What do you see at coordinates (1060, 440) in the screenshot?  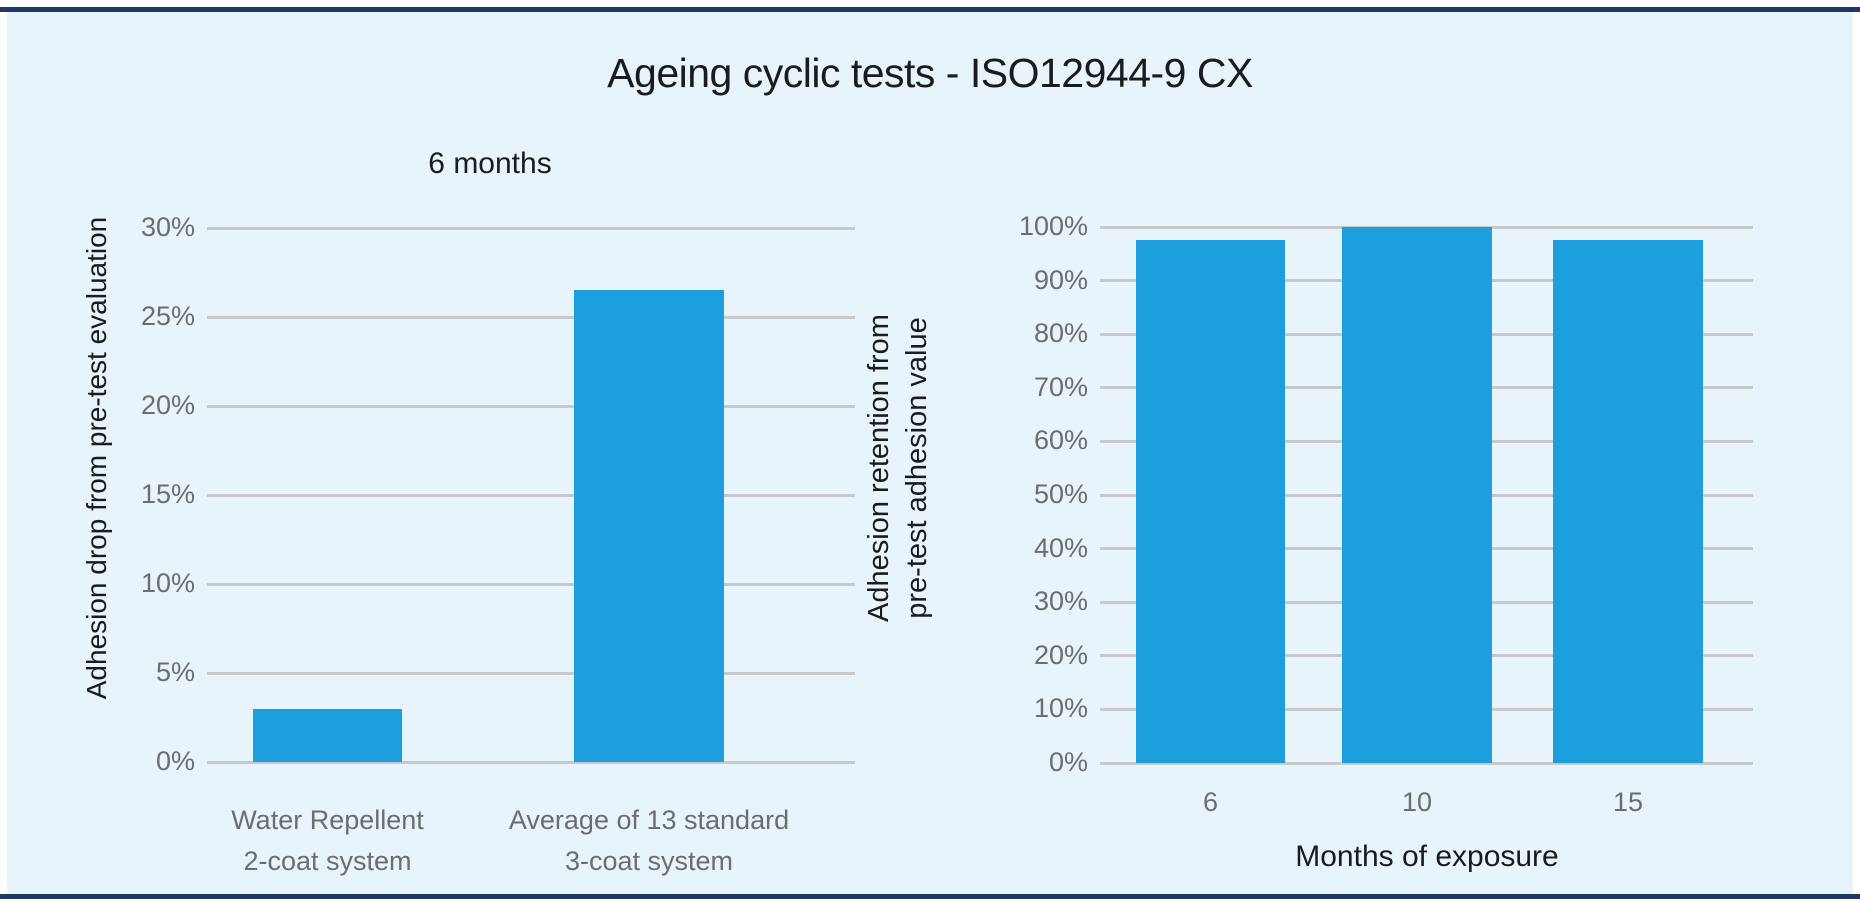 I see `y-tick-label-60pct: 60%` at bounding box center [1060, 440].